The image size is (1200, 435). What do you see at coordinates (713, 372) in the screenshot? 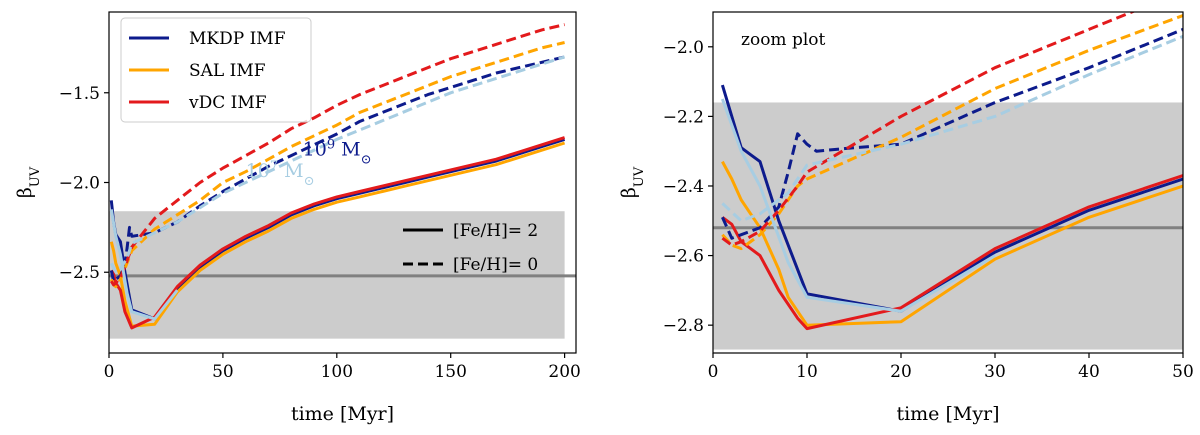
I see `right-x-tick-label: 0` at bounding box center [713, 372].